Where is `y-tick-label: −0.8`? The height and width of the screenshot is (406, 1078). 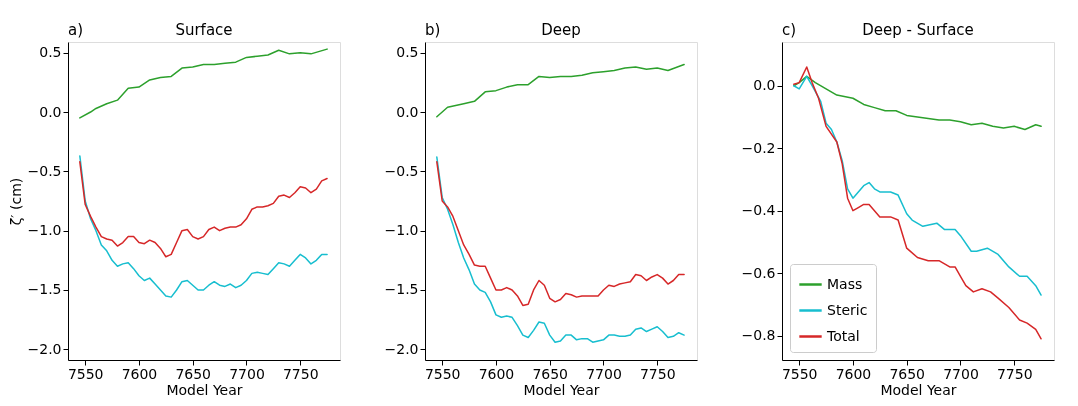 y-tick-label: −0.8 is located at coordinates (758, 335).